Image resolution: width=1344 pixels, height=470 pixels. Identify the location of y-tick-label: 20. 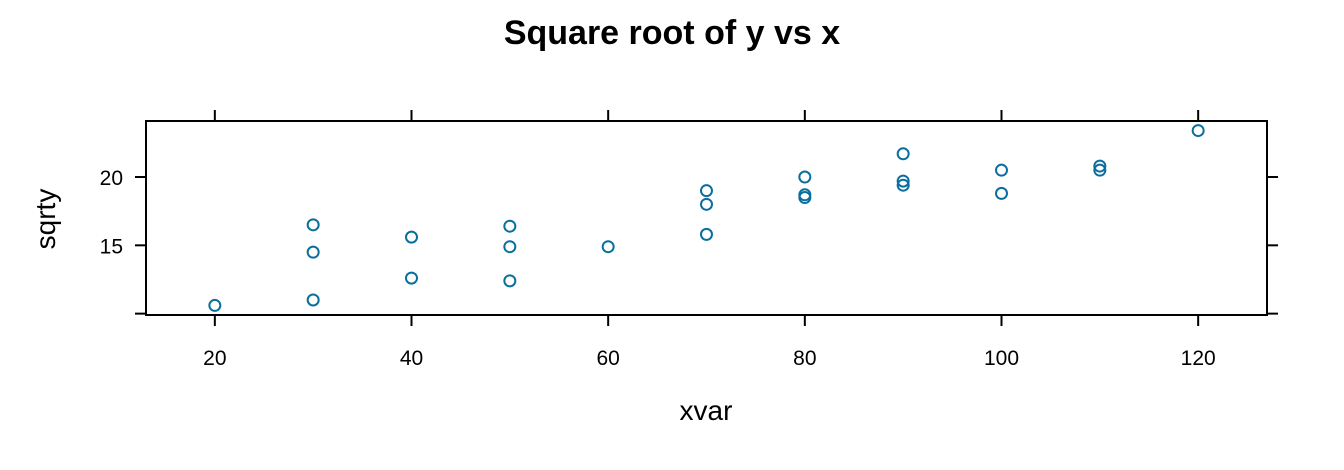
(111, 178).